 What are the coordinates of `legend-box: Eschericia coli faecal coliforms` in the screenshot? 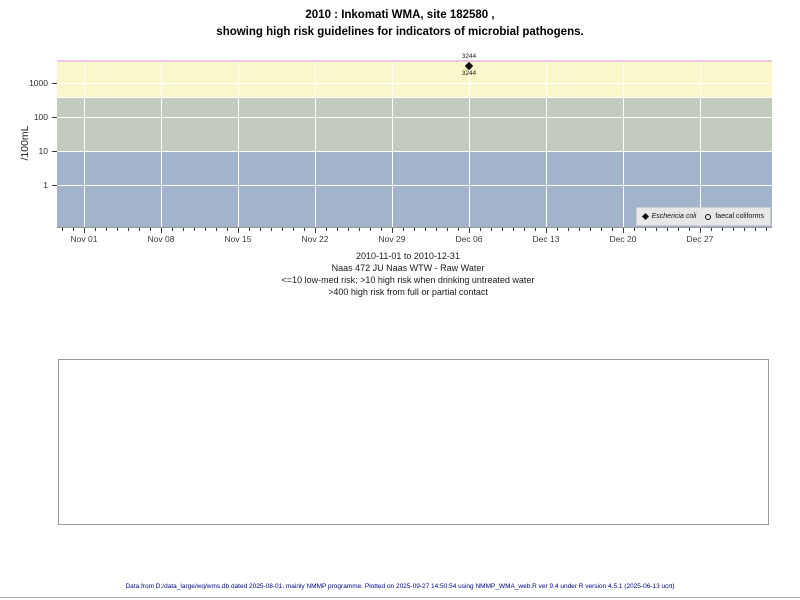 It's located at (703, 216).